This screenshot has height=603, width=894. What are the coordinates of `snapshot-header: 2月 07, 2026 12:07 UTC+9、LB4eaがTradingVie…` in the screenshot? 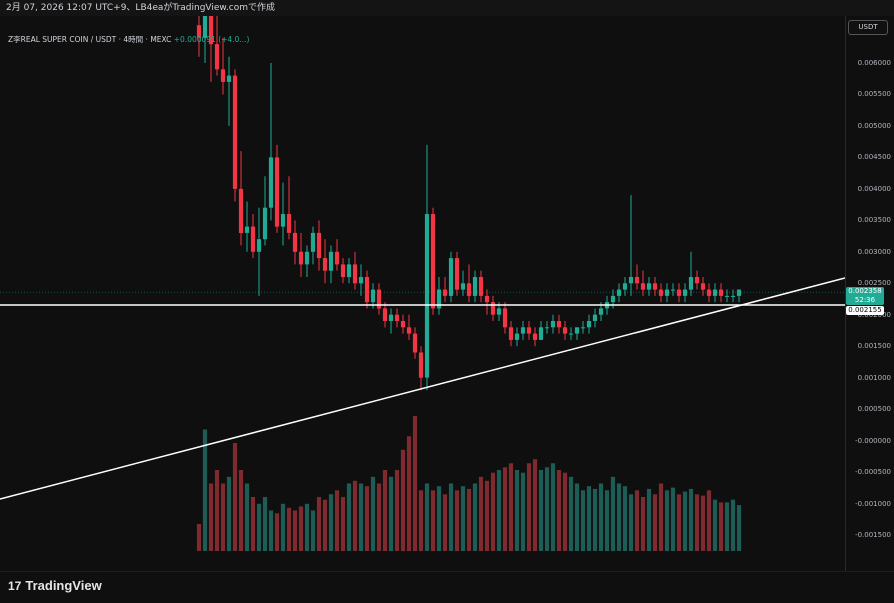 It's located at (447, 8).